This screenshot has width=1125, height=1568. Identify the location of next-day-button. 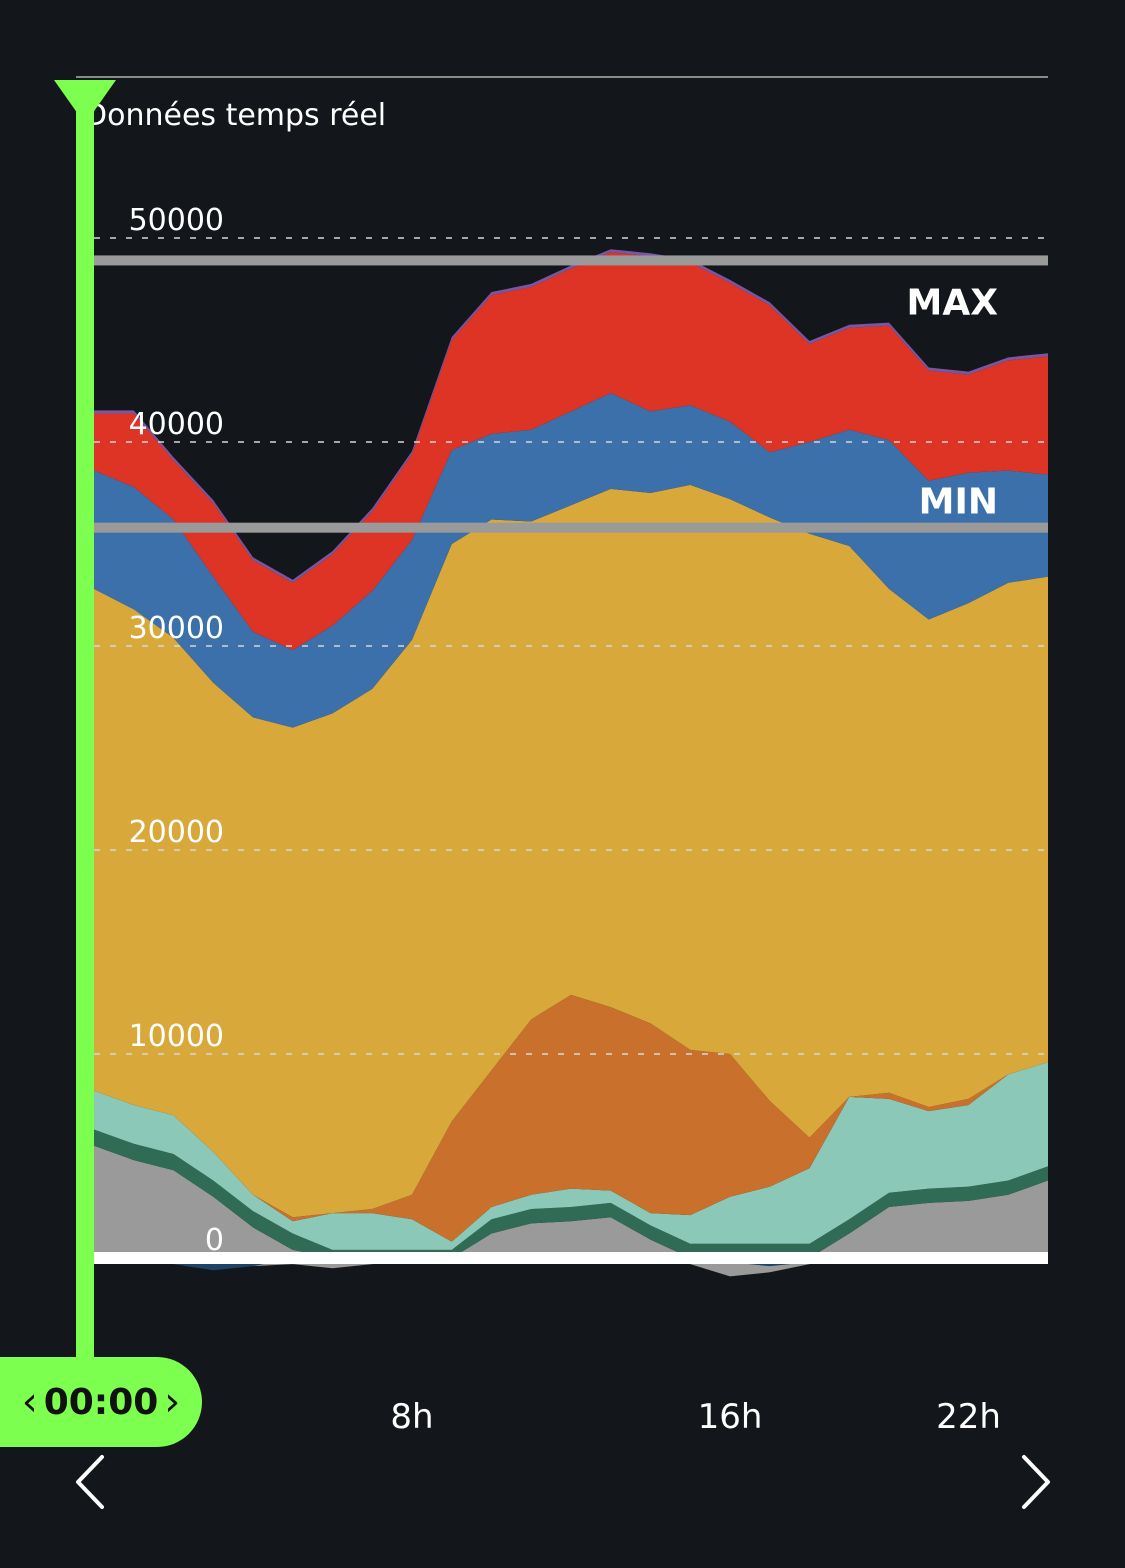
(1034, 1482).